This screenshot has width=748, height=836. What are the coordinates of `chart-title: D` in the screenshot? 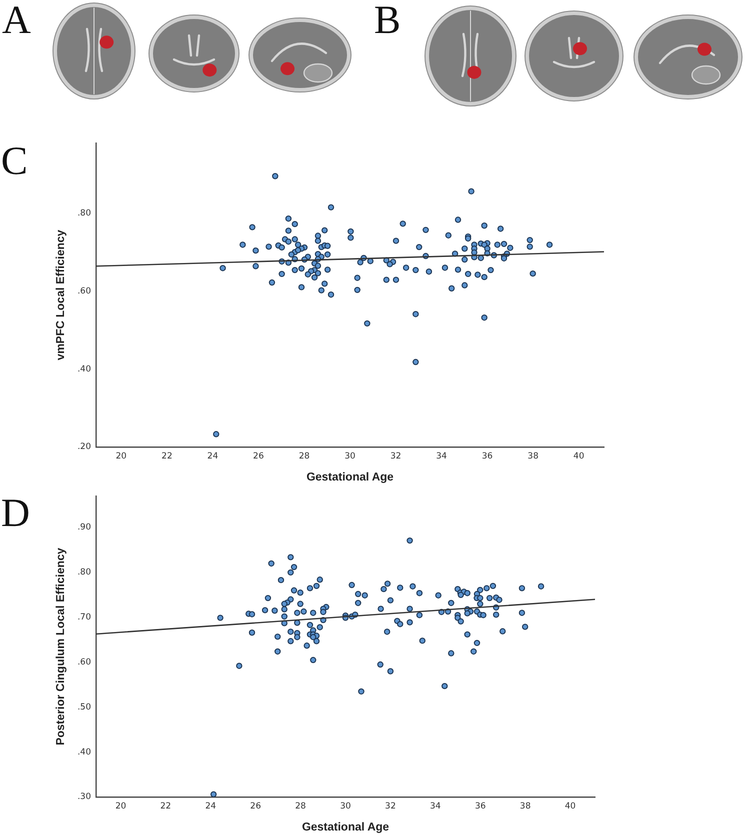 It's located at (15, 512).